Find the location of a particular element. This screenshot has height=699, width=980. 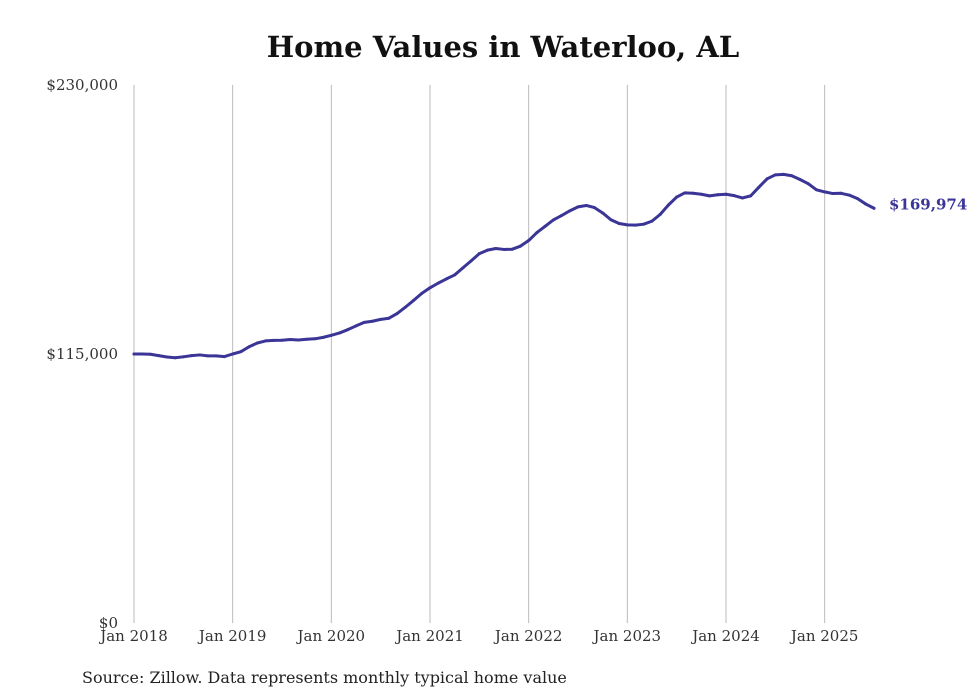

x-tick-label: Jan 2025 is located at coordinates (824, 636).